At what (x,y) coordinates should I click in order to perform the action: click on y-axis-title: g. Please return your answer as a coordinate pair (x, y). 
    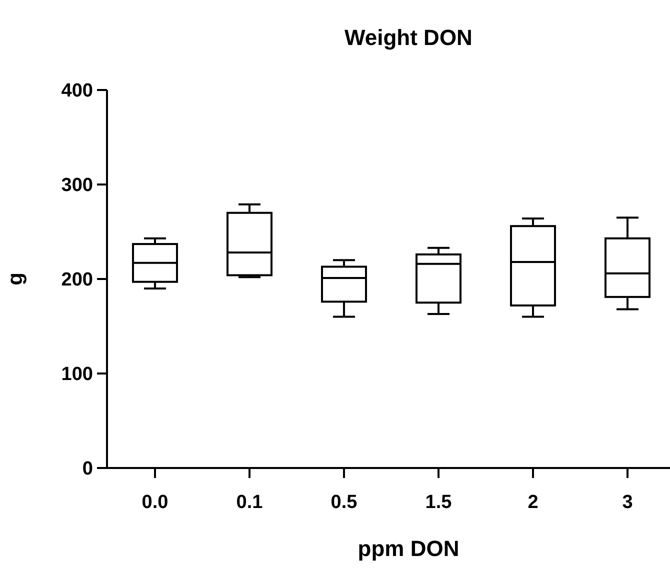
    Looking at the image, I should click on (15, 279).